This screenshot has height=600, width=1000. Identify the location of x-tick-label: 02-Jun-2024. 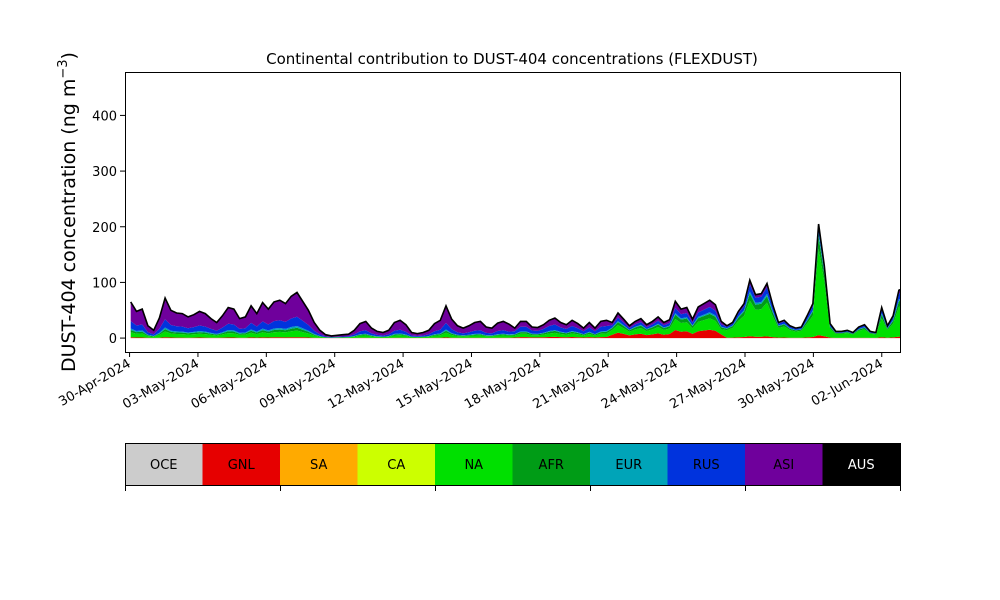
(847, 382).